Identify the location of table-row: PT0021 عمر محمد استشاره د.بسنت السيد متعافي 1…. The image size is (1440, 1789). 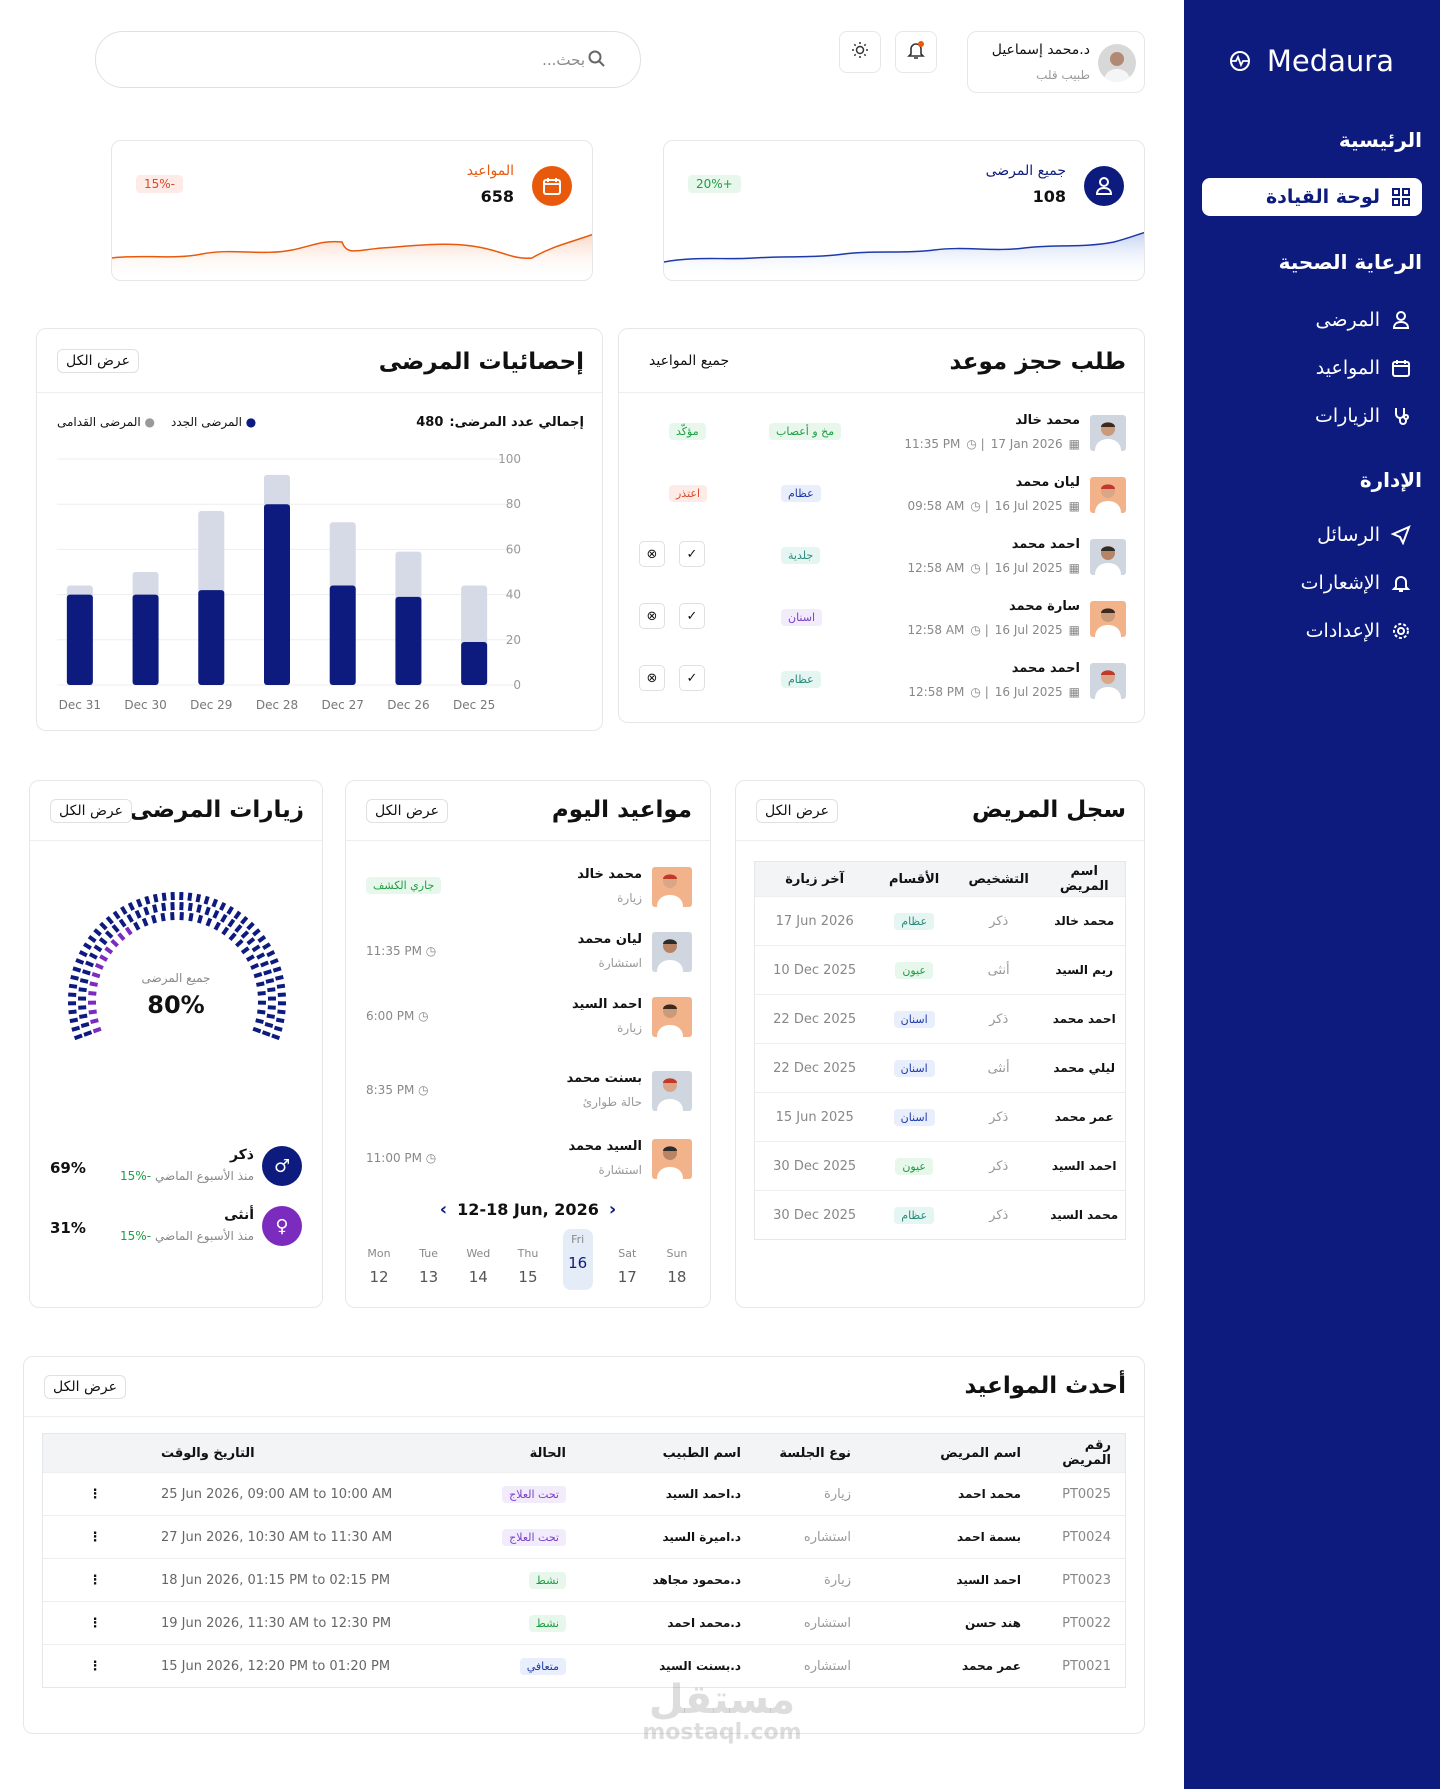
(584, 1665).